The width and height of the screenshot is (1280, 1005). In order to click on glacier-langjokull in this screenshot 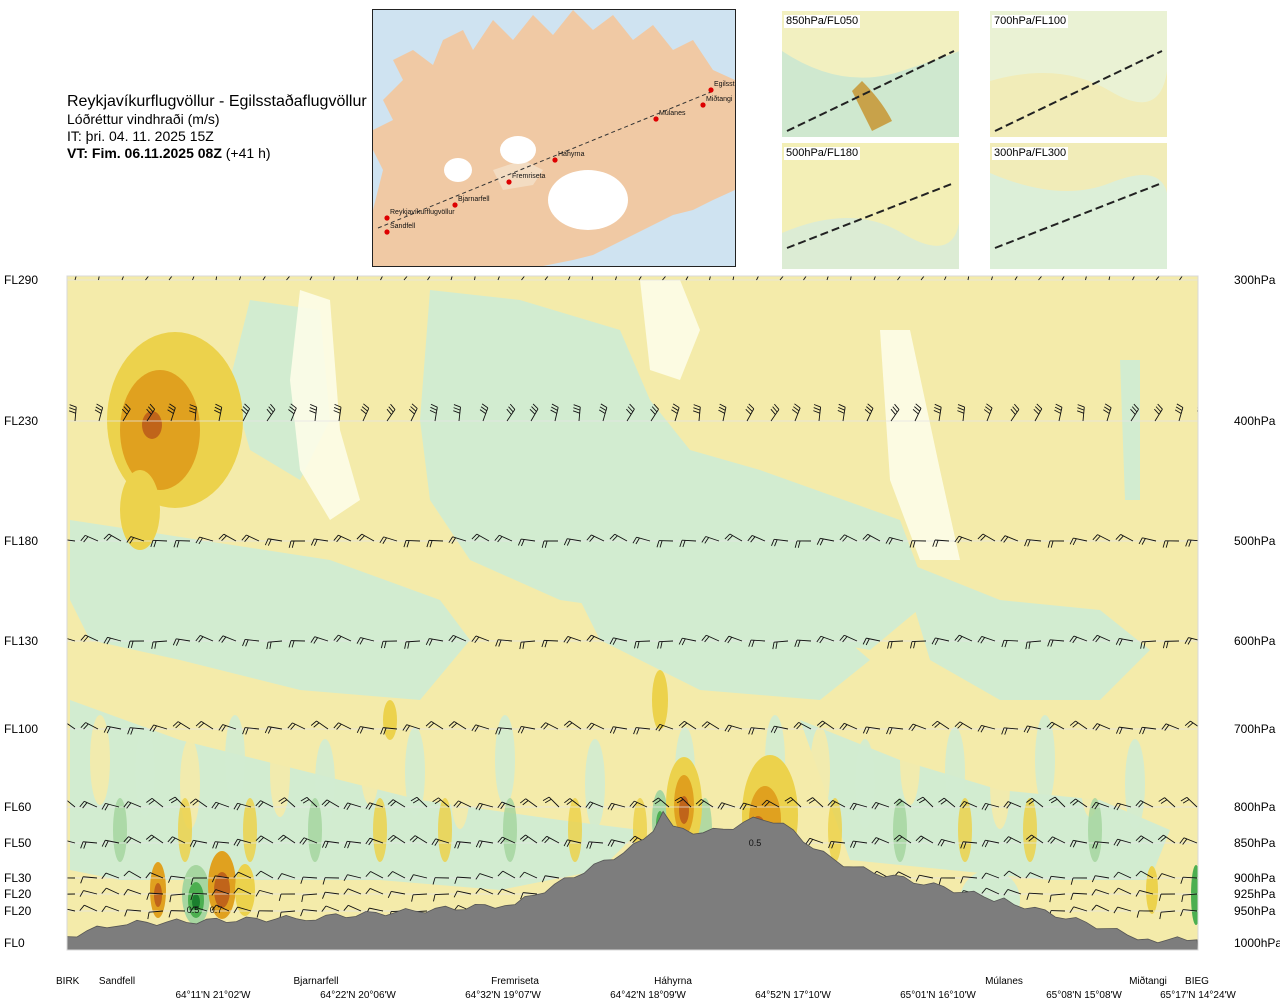, I will do `click(458, 170)`.